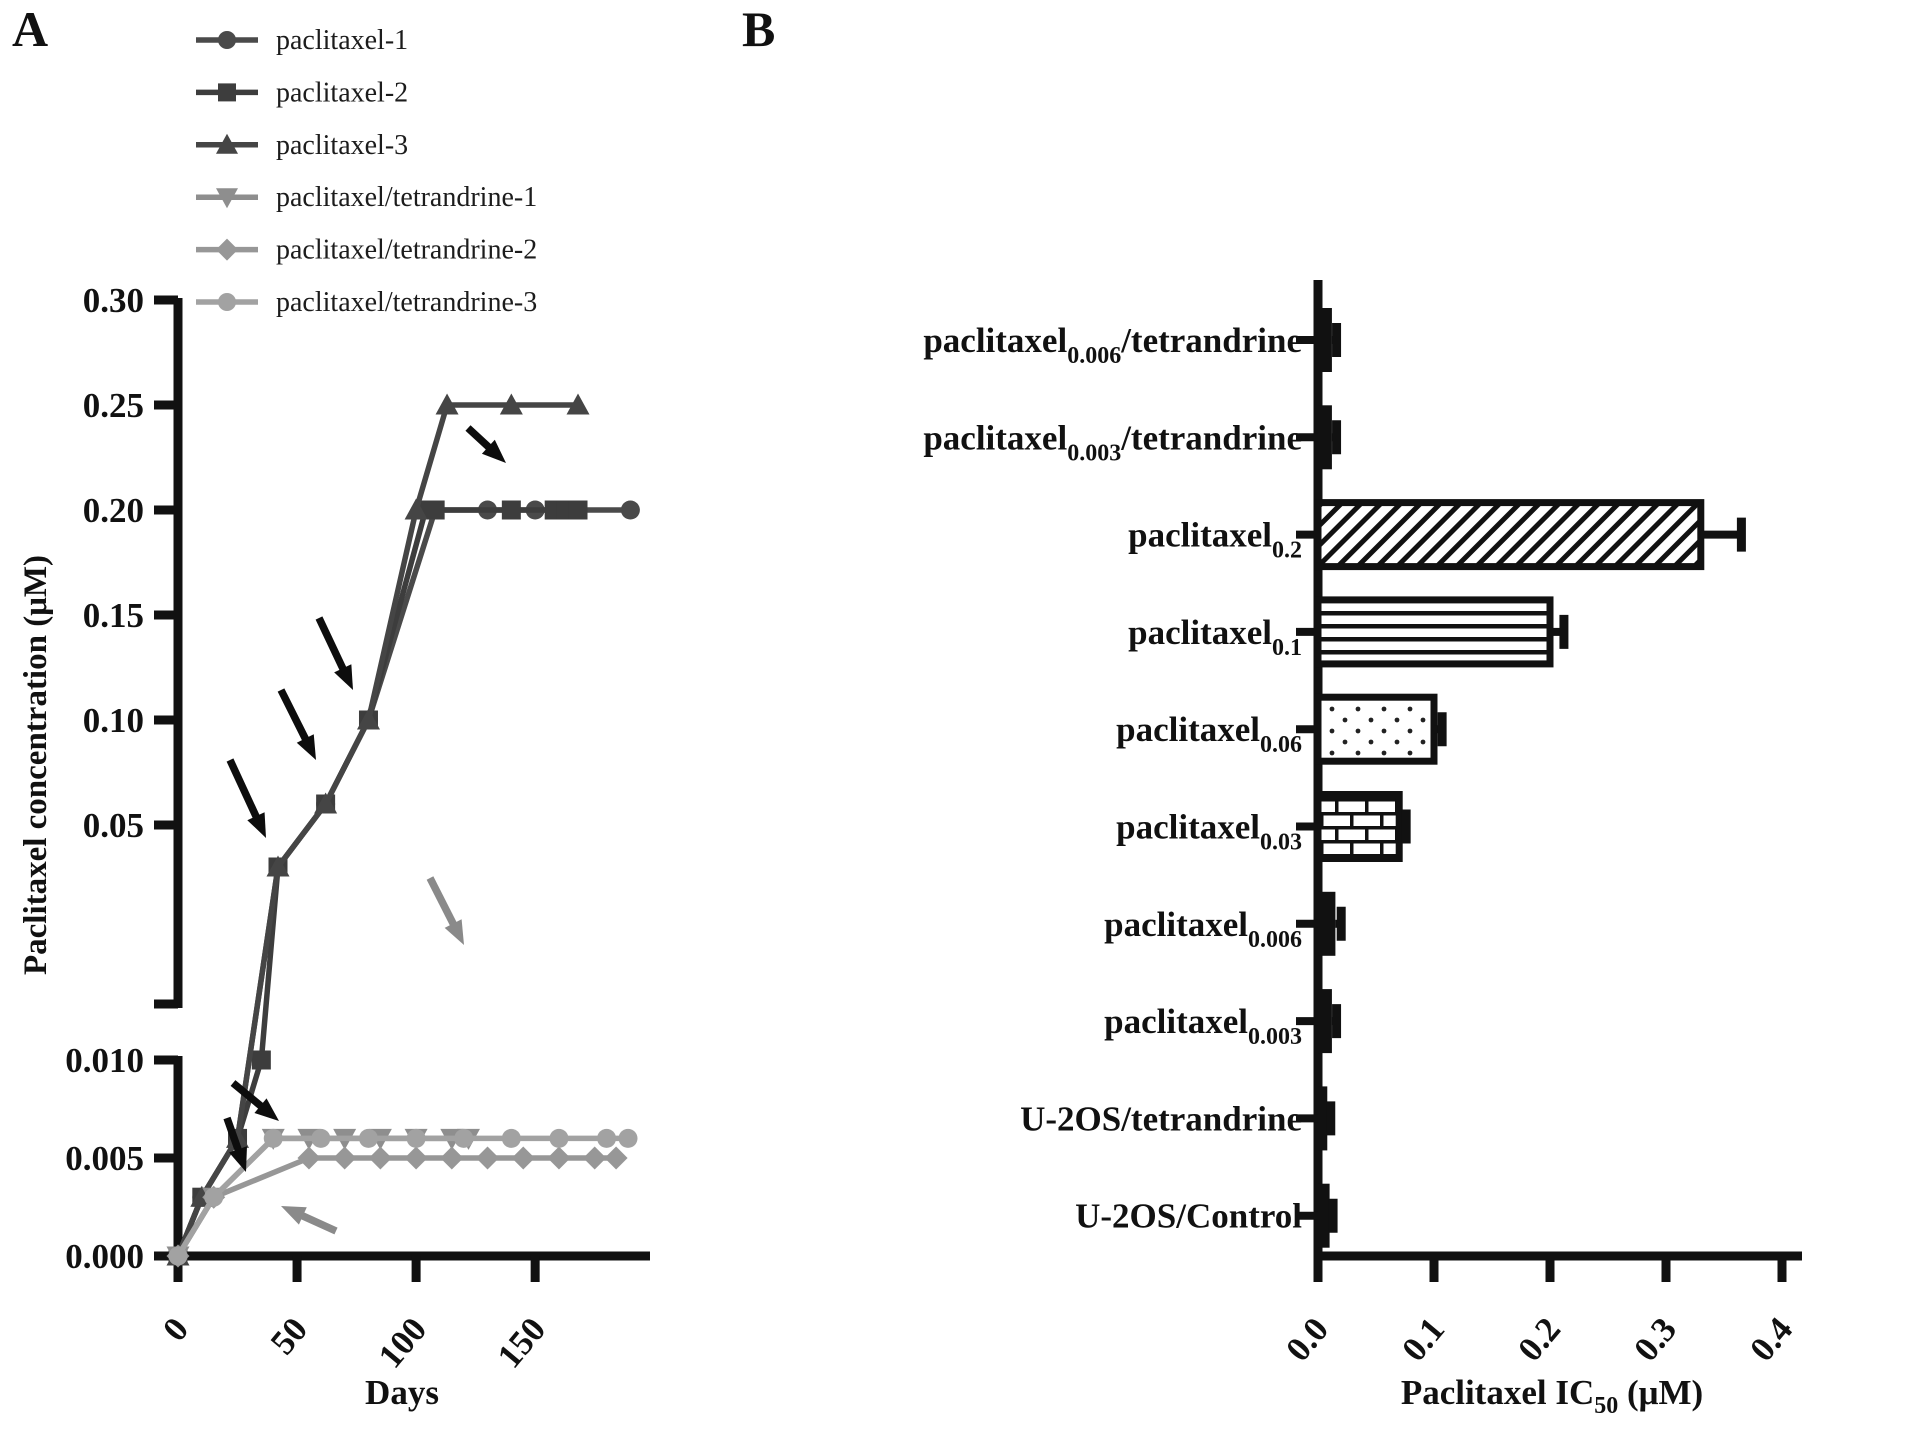  What do you see at coordinates (1325, 1021) in the screenshot?
I see `bar-paclitaxel-0.003` at bounding box center [1325, 1021].